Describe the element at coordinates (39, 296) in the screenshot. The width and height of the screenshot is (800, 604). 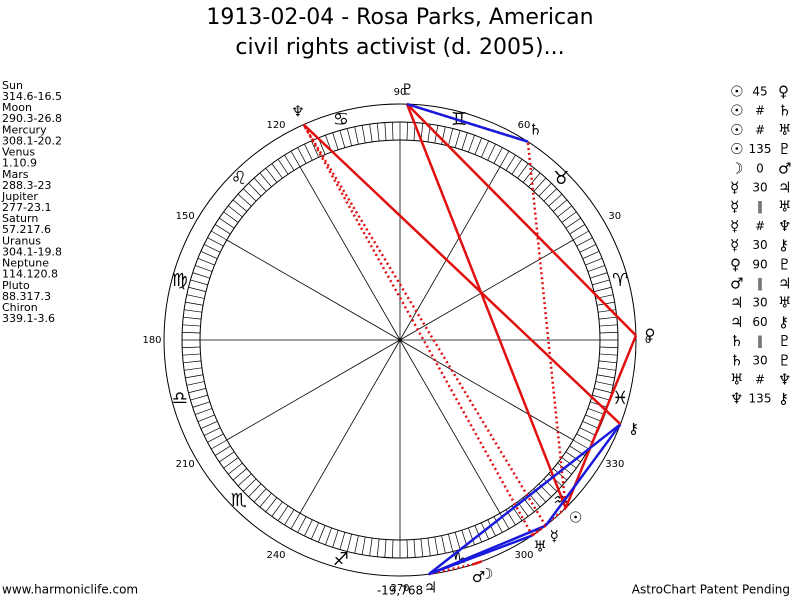
I see `planet-lat: 17.3` at that location.